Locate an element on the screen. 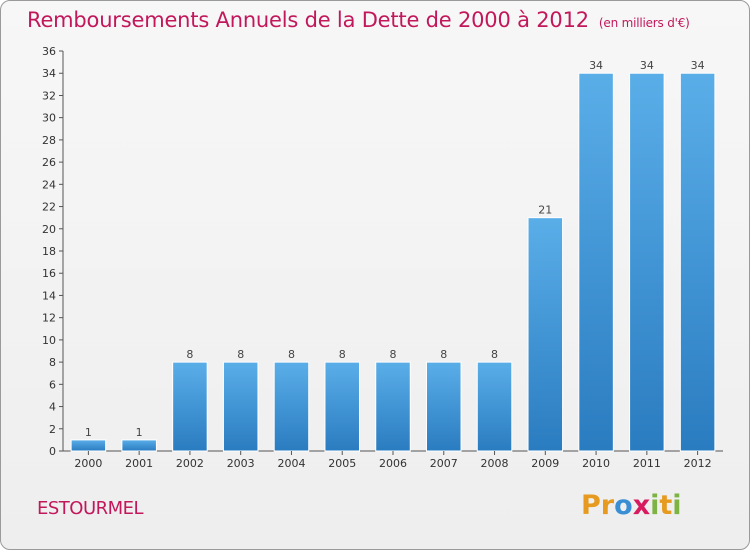 This screenshot has width=750, height=550. y-tick-label: 34 is located at coordinates (49, 73).